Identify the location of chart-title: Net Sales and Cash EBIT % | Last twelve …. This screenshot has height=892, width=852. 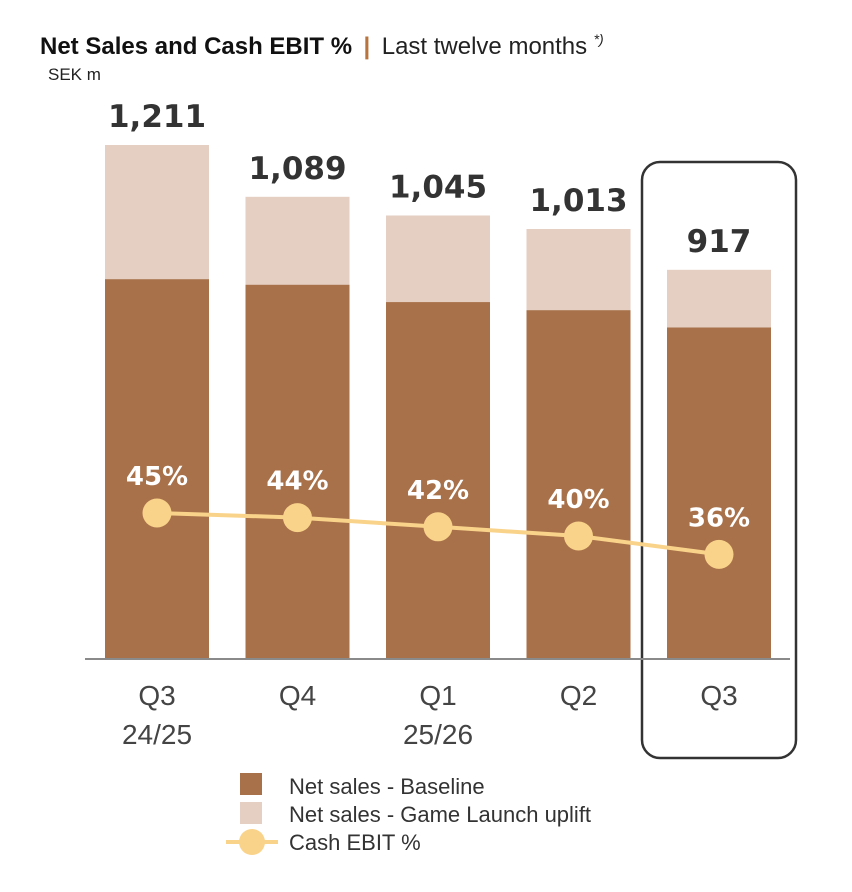
(322, 45).